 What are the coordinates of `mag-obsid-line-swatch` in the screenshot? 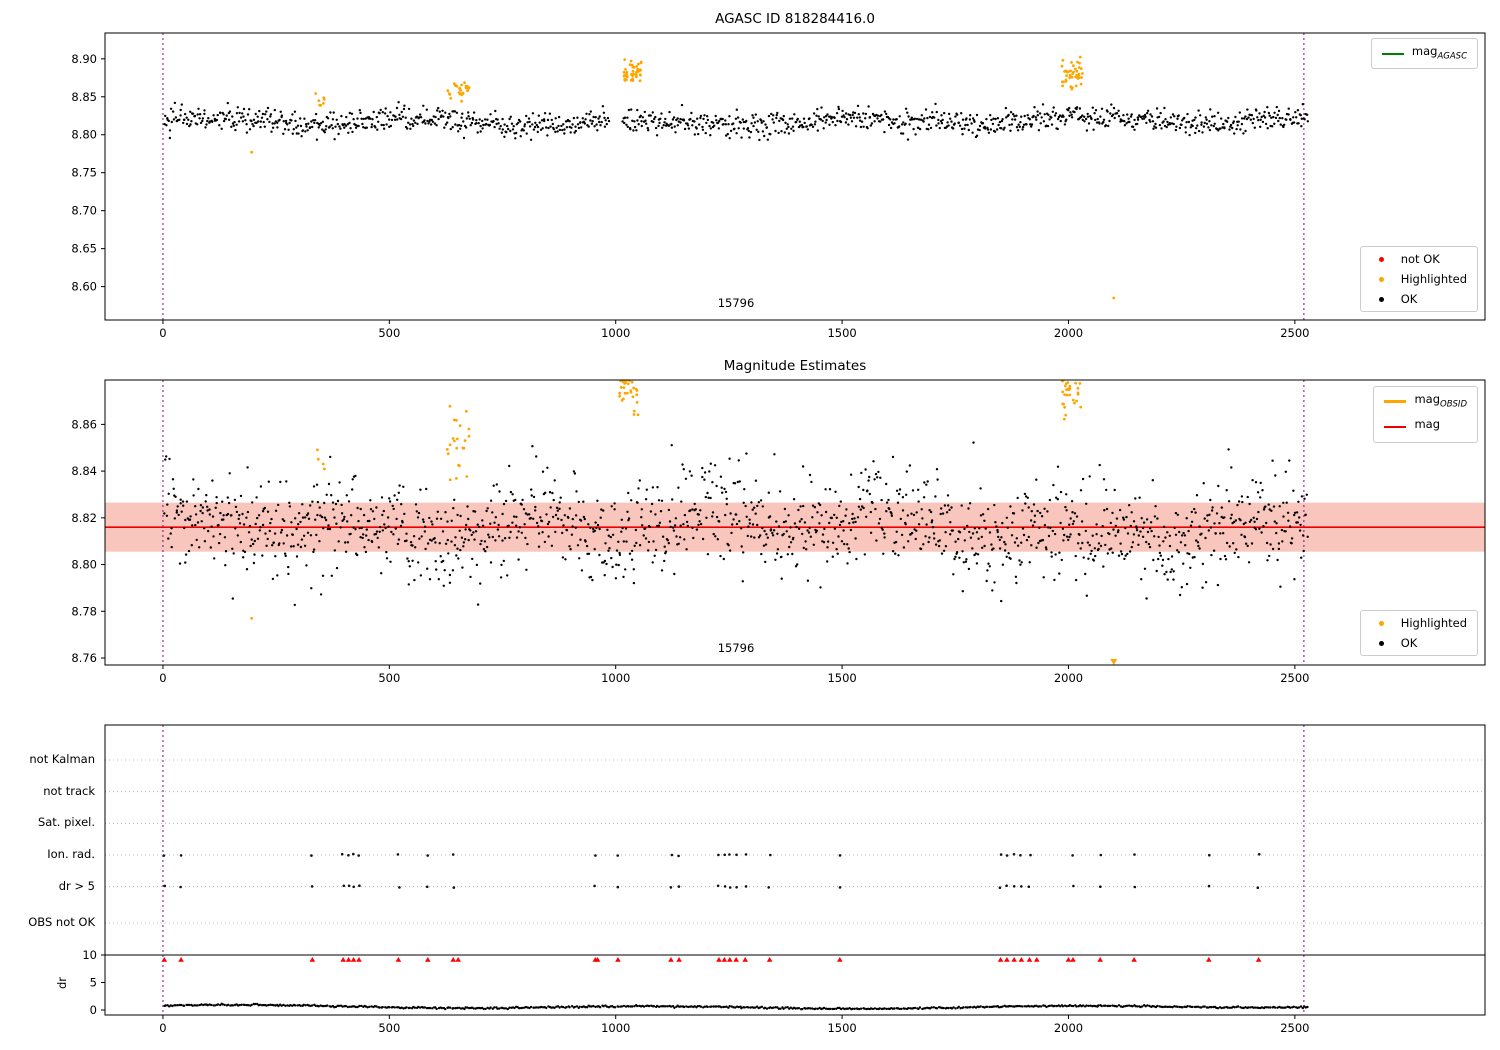 It's located at (1395, 402).